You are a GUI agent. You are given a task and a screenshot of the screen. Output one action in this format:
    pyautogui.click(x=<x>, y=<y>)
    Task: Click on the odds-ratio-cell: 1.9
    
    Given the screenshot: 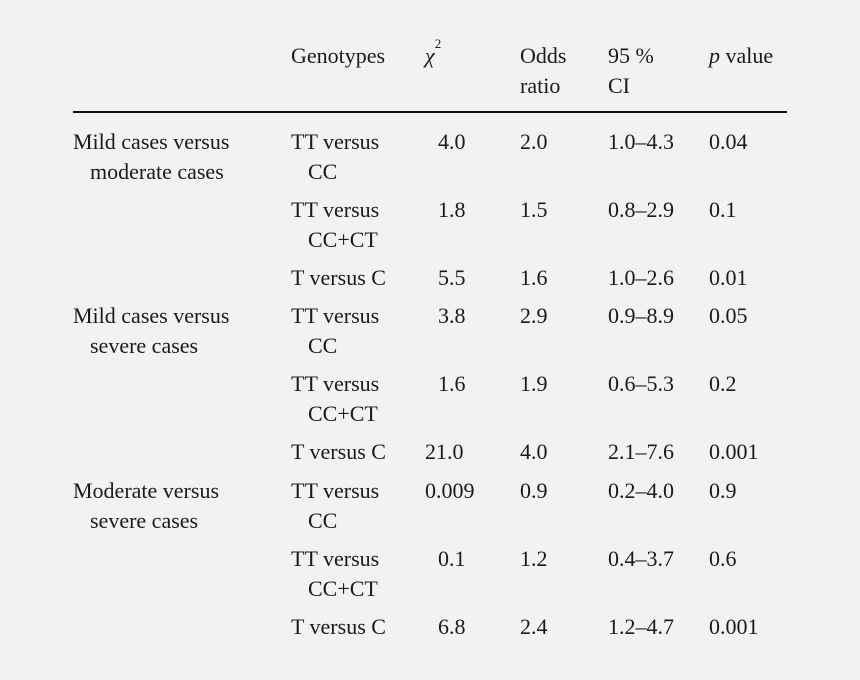 What is the action you would take?
    pyautogui.click(x=534, y=383)
    